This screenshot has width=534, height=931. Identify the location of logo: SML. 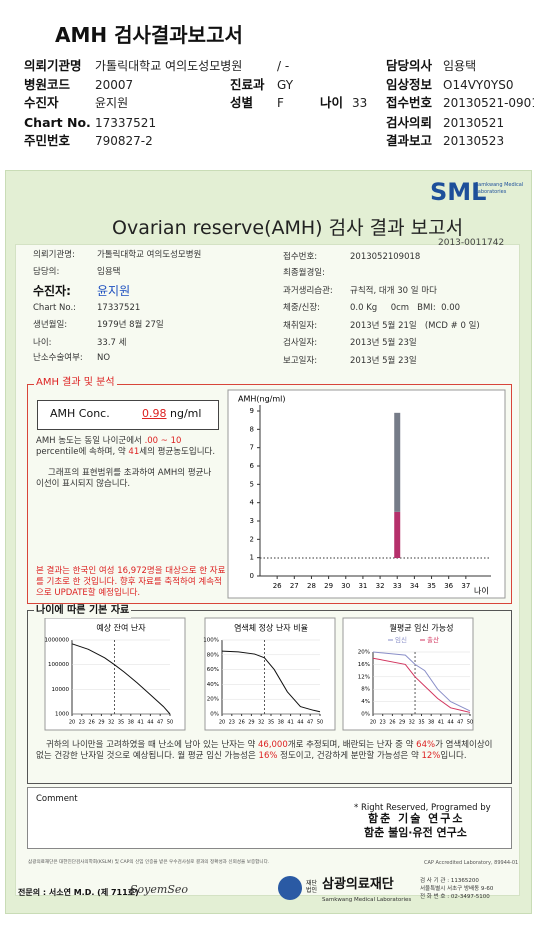
(458, 192).